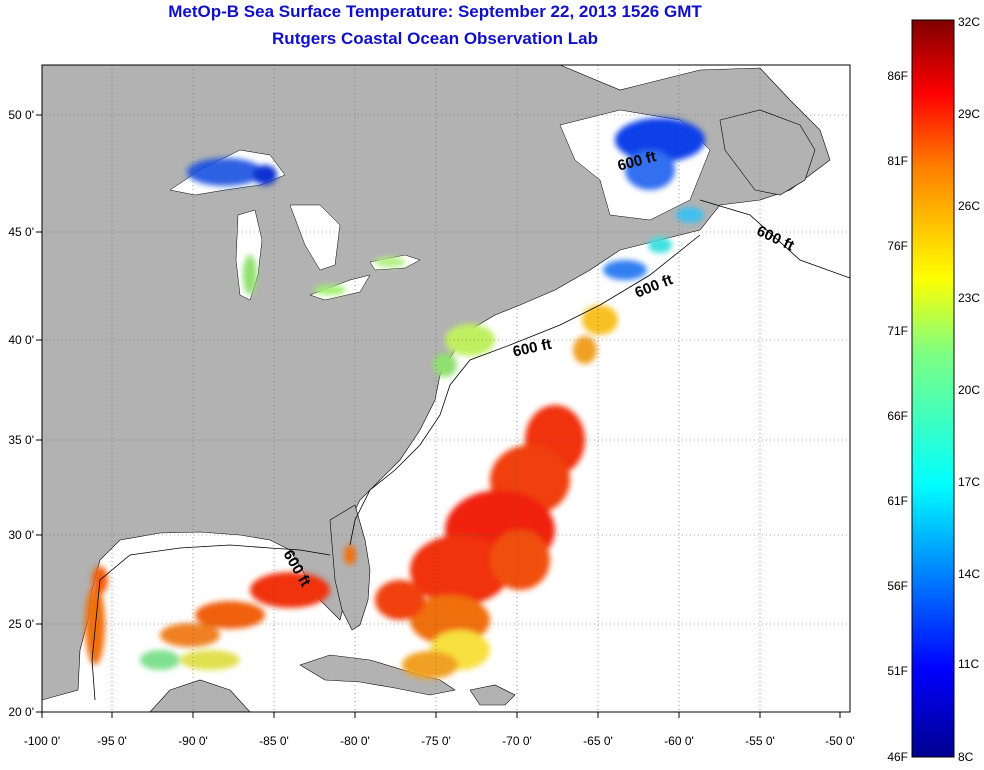 The height and width of the screenshot is (770, 984). Describe the element at coordinates (200, 695) in the screenshot. I see `land-yucatan` at that location.